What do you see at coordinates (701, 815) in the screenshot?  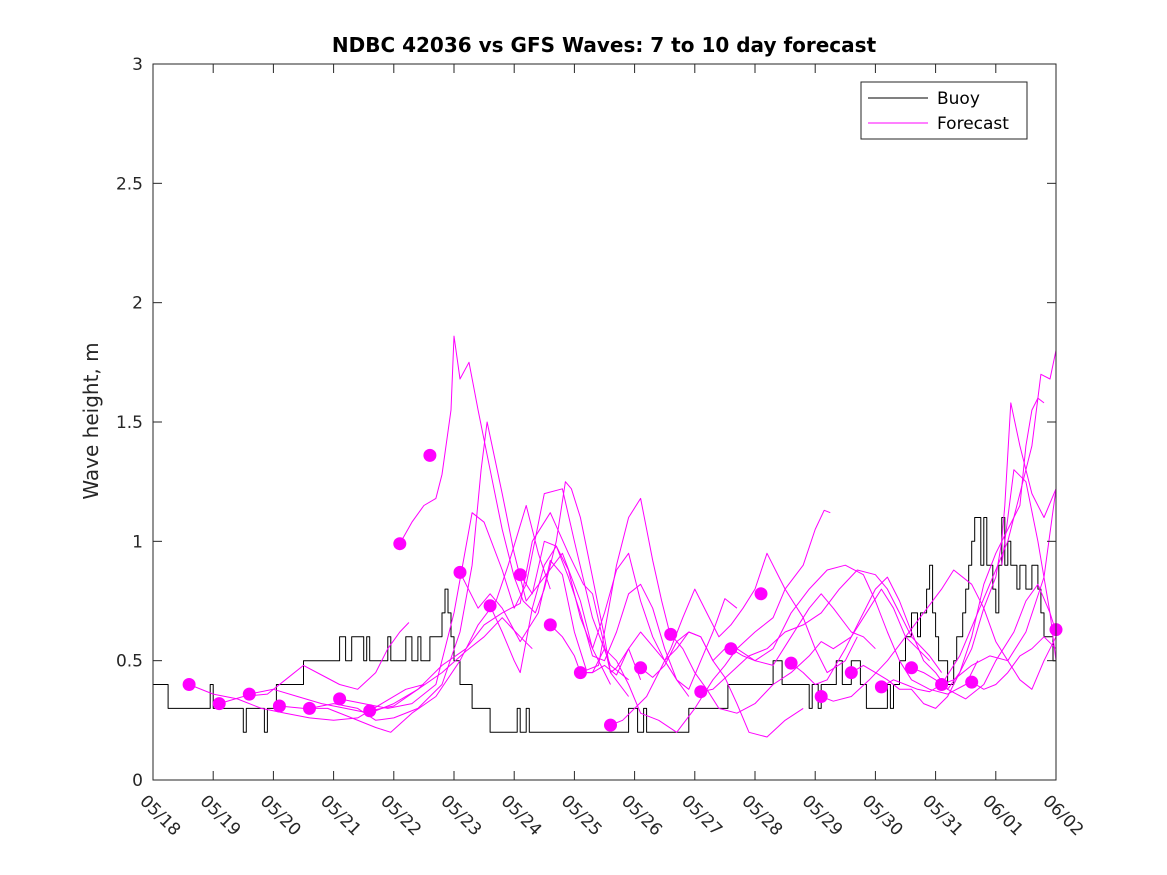 I see `x-tick-label: 05/27` at bounding box center [701, 815].